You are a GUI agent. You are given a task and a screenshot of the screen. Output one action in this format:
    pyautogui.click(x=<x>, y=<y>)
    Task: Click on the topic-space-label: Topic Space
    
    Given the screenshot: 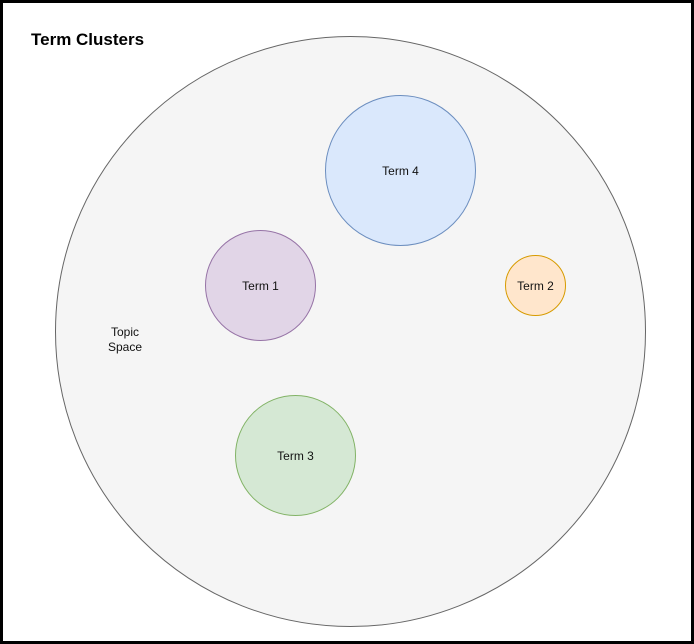 What is the action you would take?
    pyautogui.click(x=125, y=340)
    